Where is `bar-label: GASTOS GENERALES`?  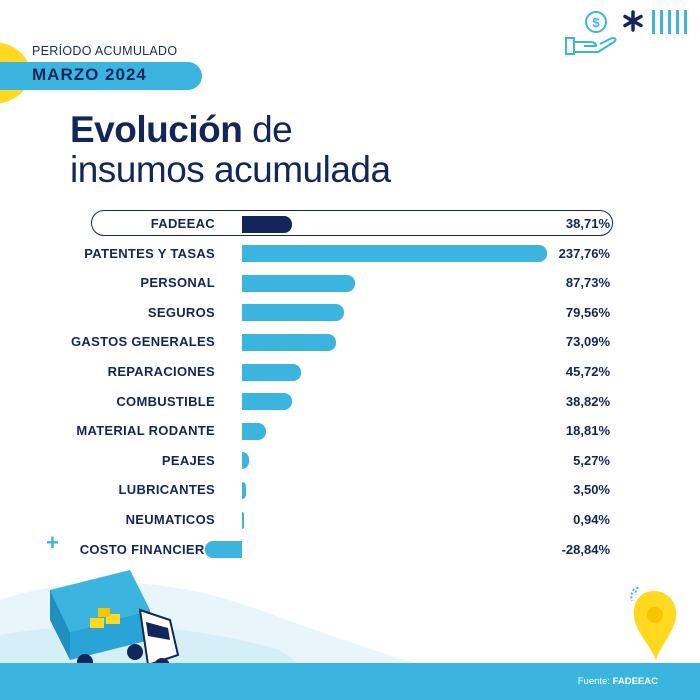 bar-label: GASTOS GENERALES is located at coordinates (143, 342).